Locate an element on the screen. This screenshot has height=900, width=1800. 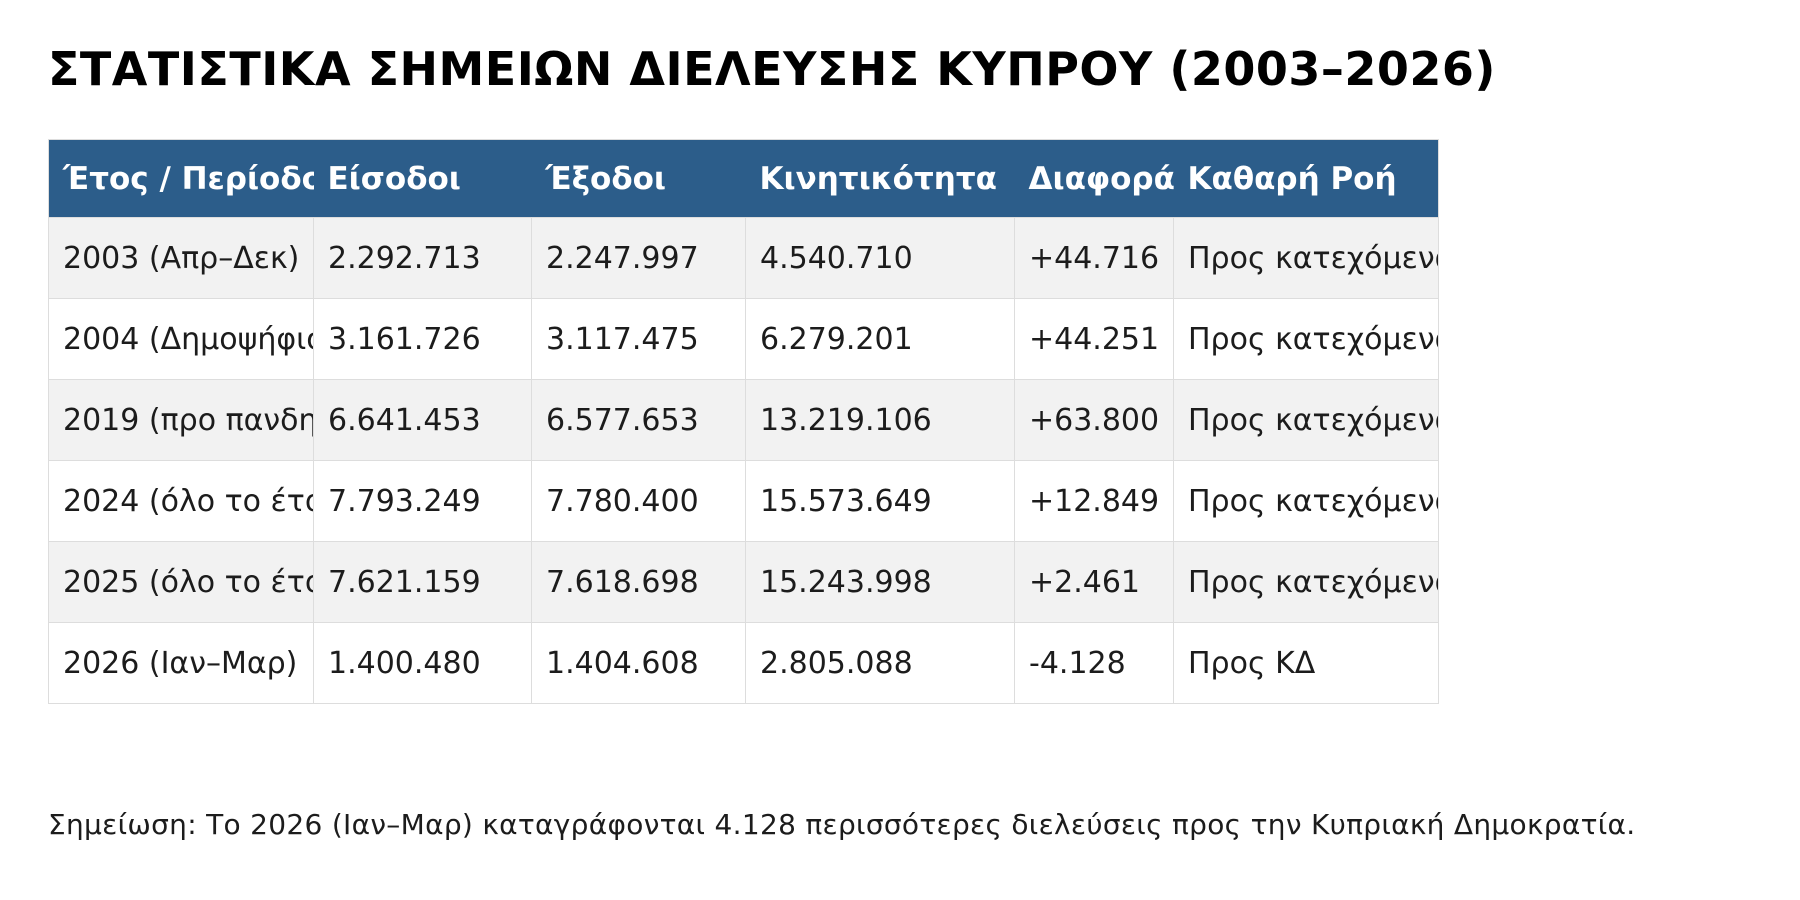
cell-difference: -4.128 is located at coordinates (1094, 663).